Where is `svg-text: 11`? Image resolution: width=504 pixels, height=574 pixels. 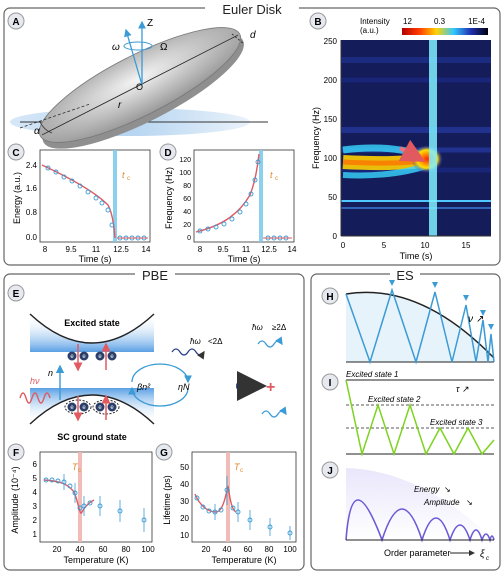
svg-text: 11 is located at coordinates (246, 249).